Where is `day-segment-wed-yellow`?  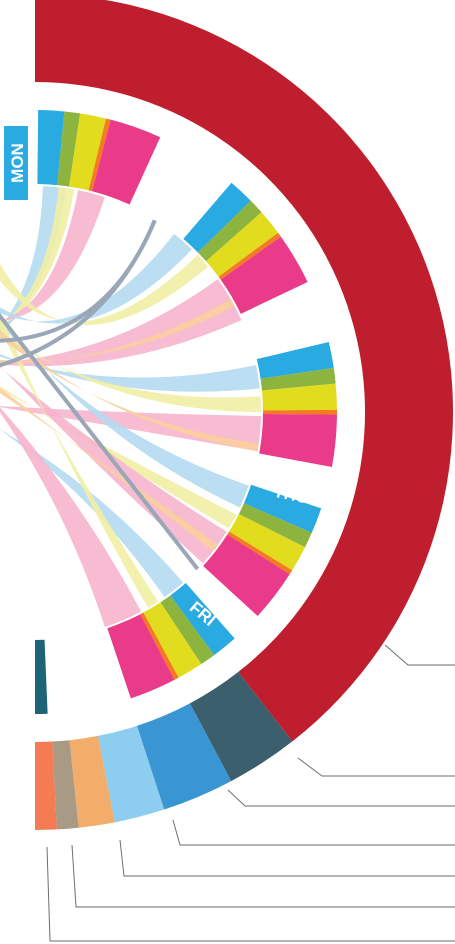 day-segment-wed-yellow is located at coordinates (299, 397).